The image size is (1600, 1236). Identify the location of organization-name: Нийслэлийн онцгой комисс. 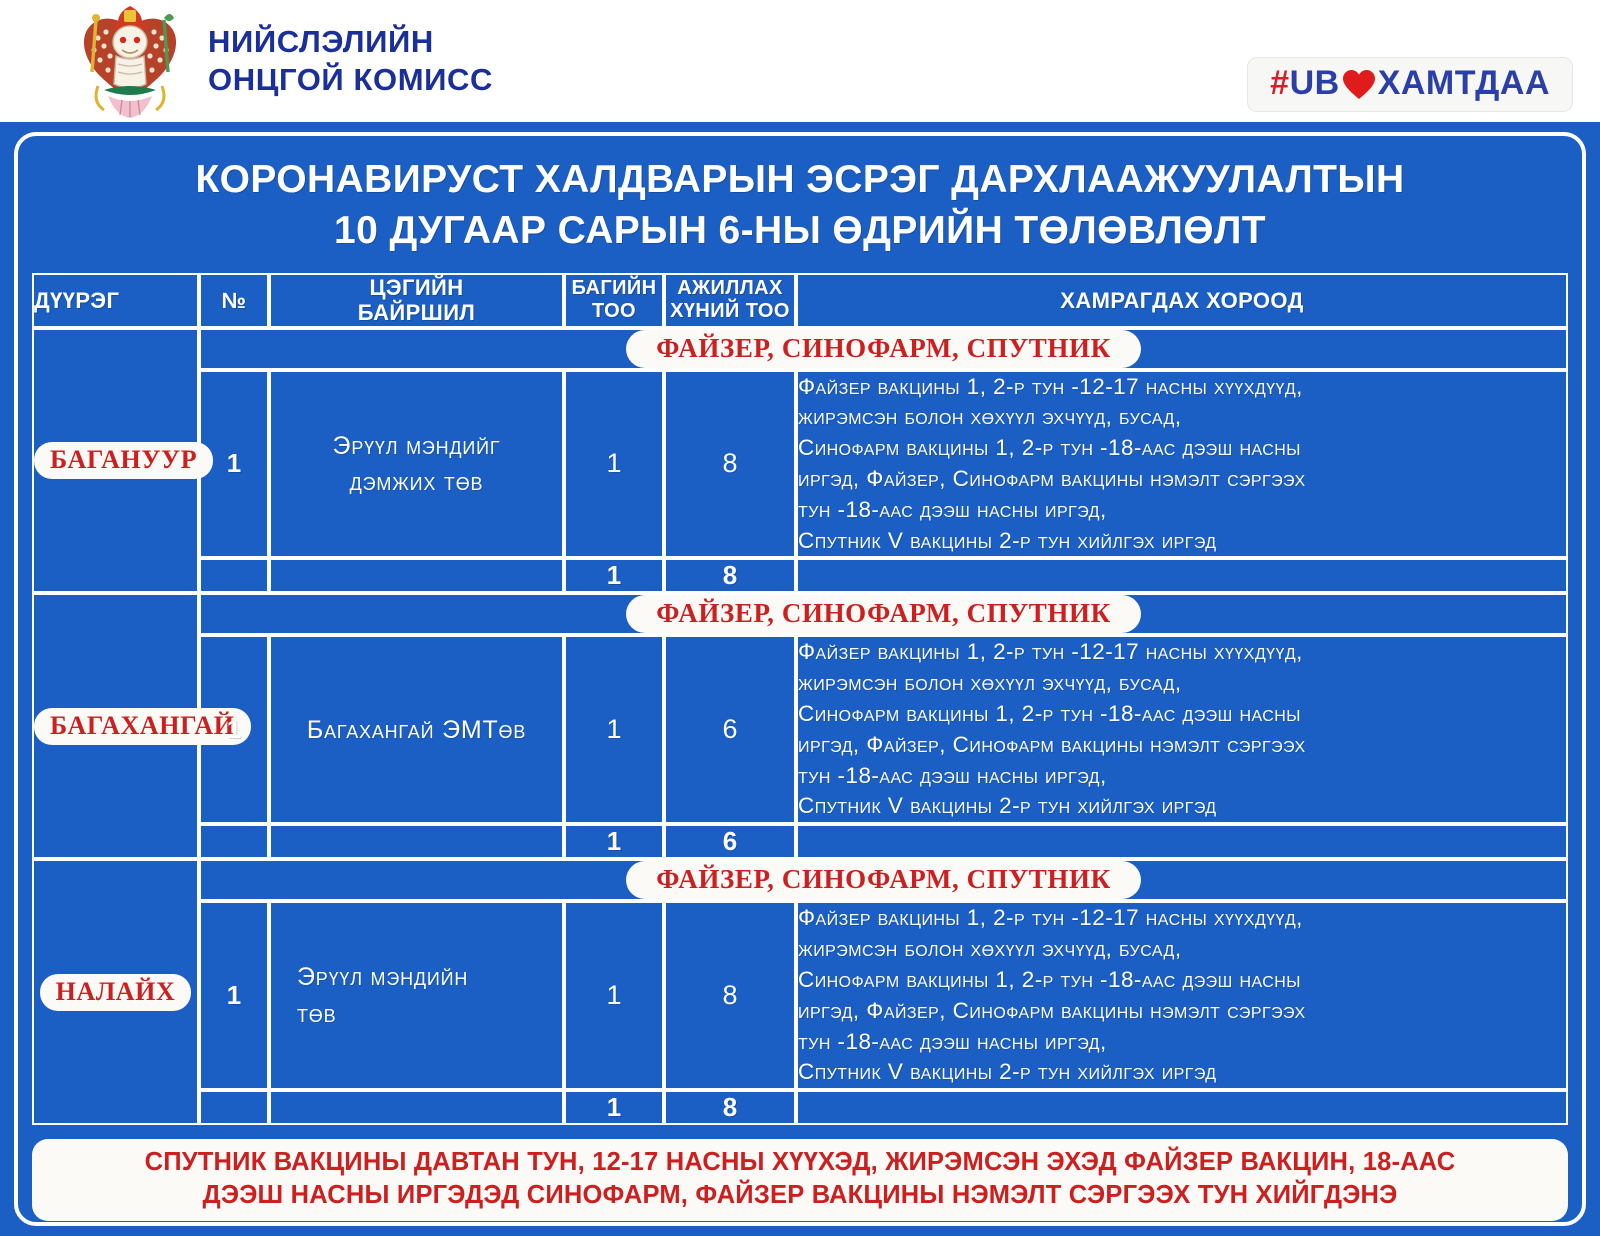
(350, 61).